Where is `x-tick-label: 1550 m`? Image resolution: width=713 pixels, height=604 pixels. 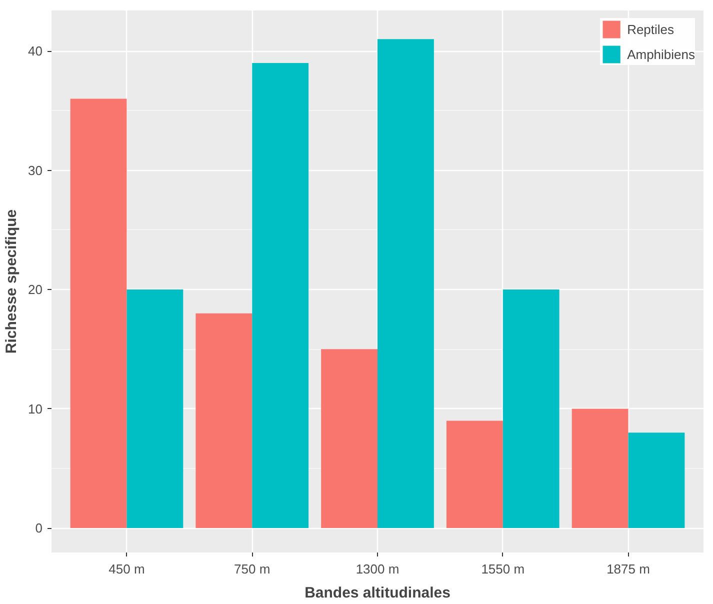 x-tick-label: 1550 m is located at coordinates (503, 569).